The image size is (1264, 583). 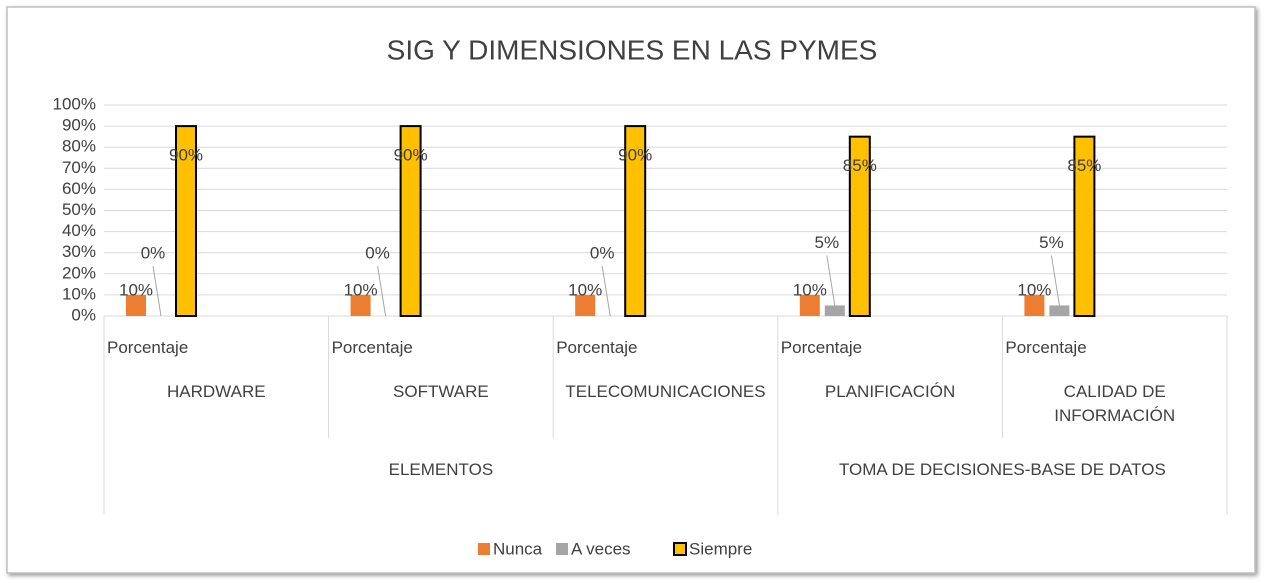 I want to click on y-tick-label: 60%, so click(x=79, y=188).